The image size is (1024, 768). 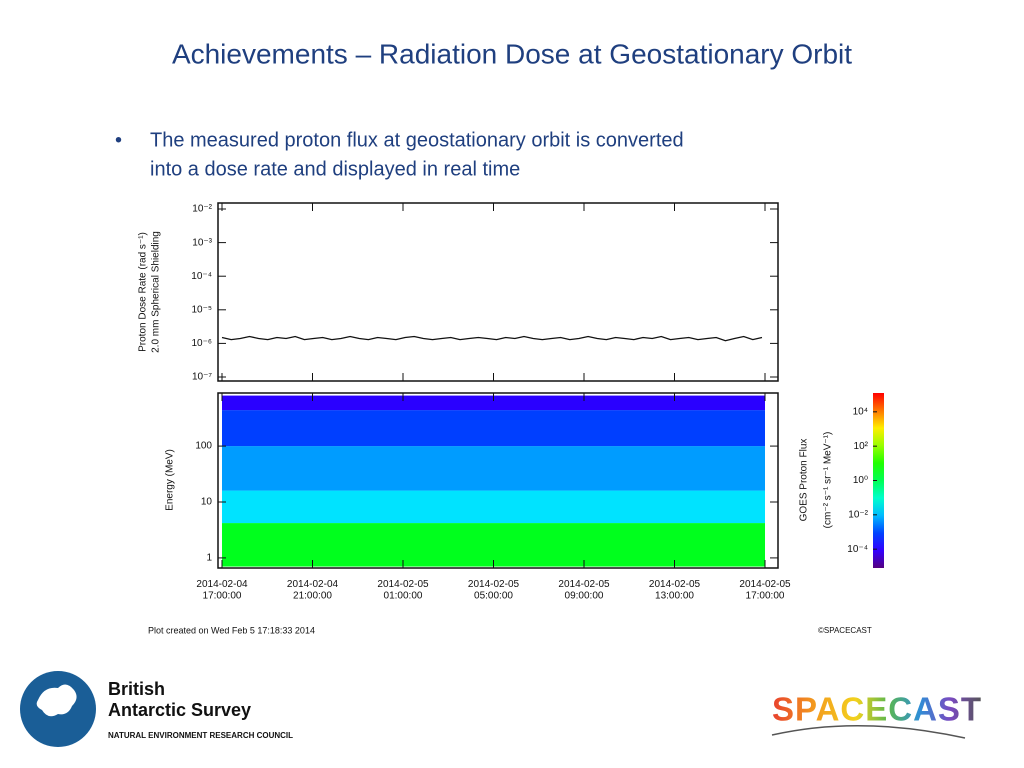 I want to click on colorbar, so click(x=878, y=480).